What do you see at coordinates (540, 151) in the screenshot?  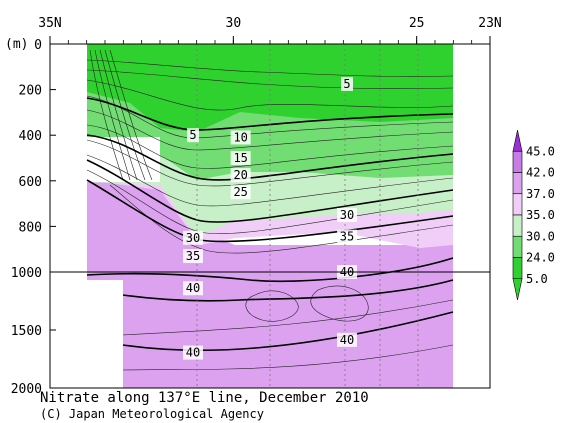 I see `colorbar-label: 45.0` at bounding box center [540, 151].